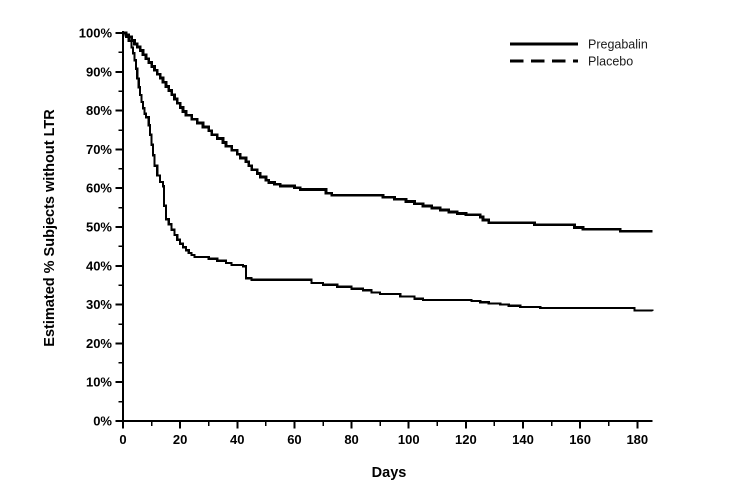  I want to click on legend-placebo-label: Placebo, so click(610, 62).